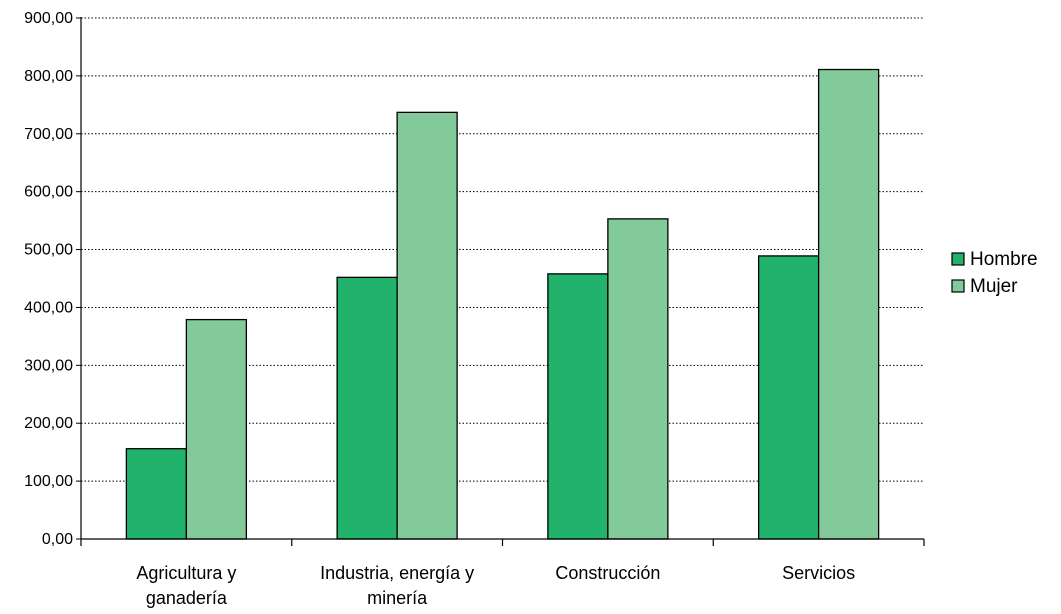 The height and width of the screenshot is (614, 1061). What do you see at coordinates (1004, 259) in the screenshot?
I see `legend-label-hombre: Hombre` at bounding box center [1004, 259].